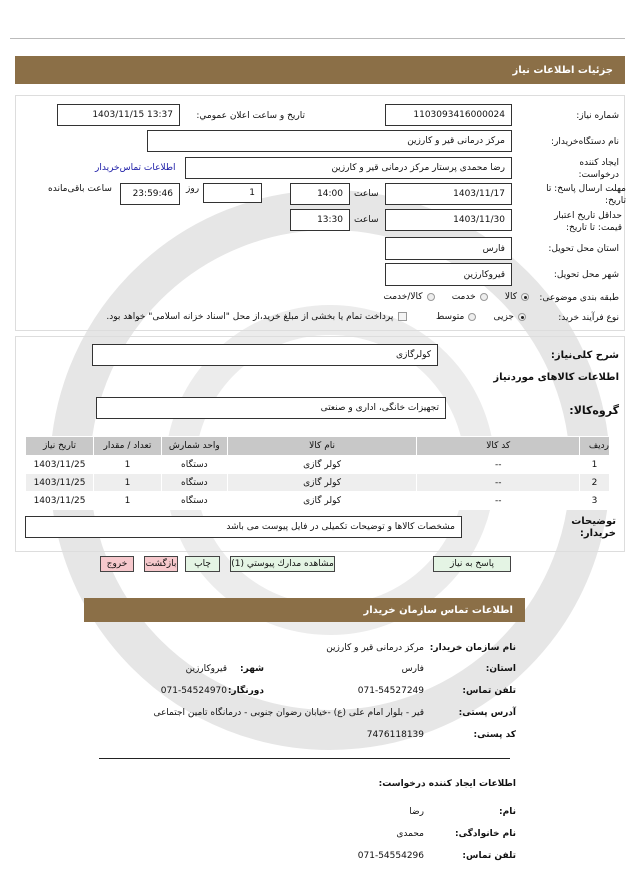  I want to click on validity-date-field: 1403/11/30, so click(448, 220).